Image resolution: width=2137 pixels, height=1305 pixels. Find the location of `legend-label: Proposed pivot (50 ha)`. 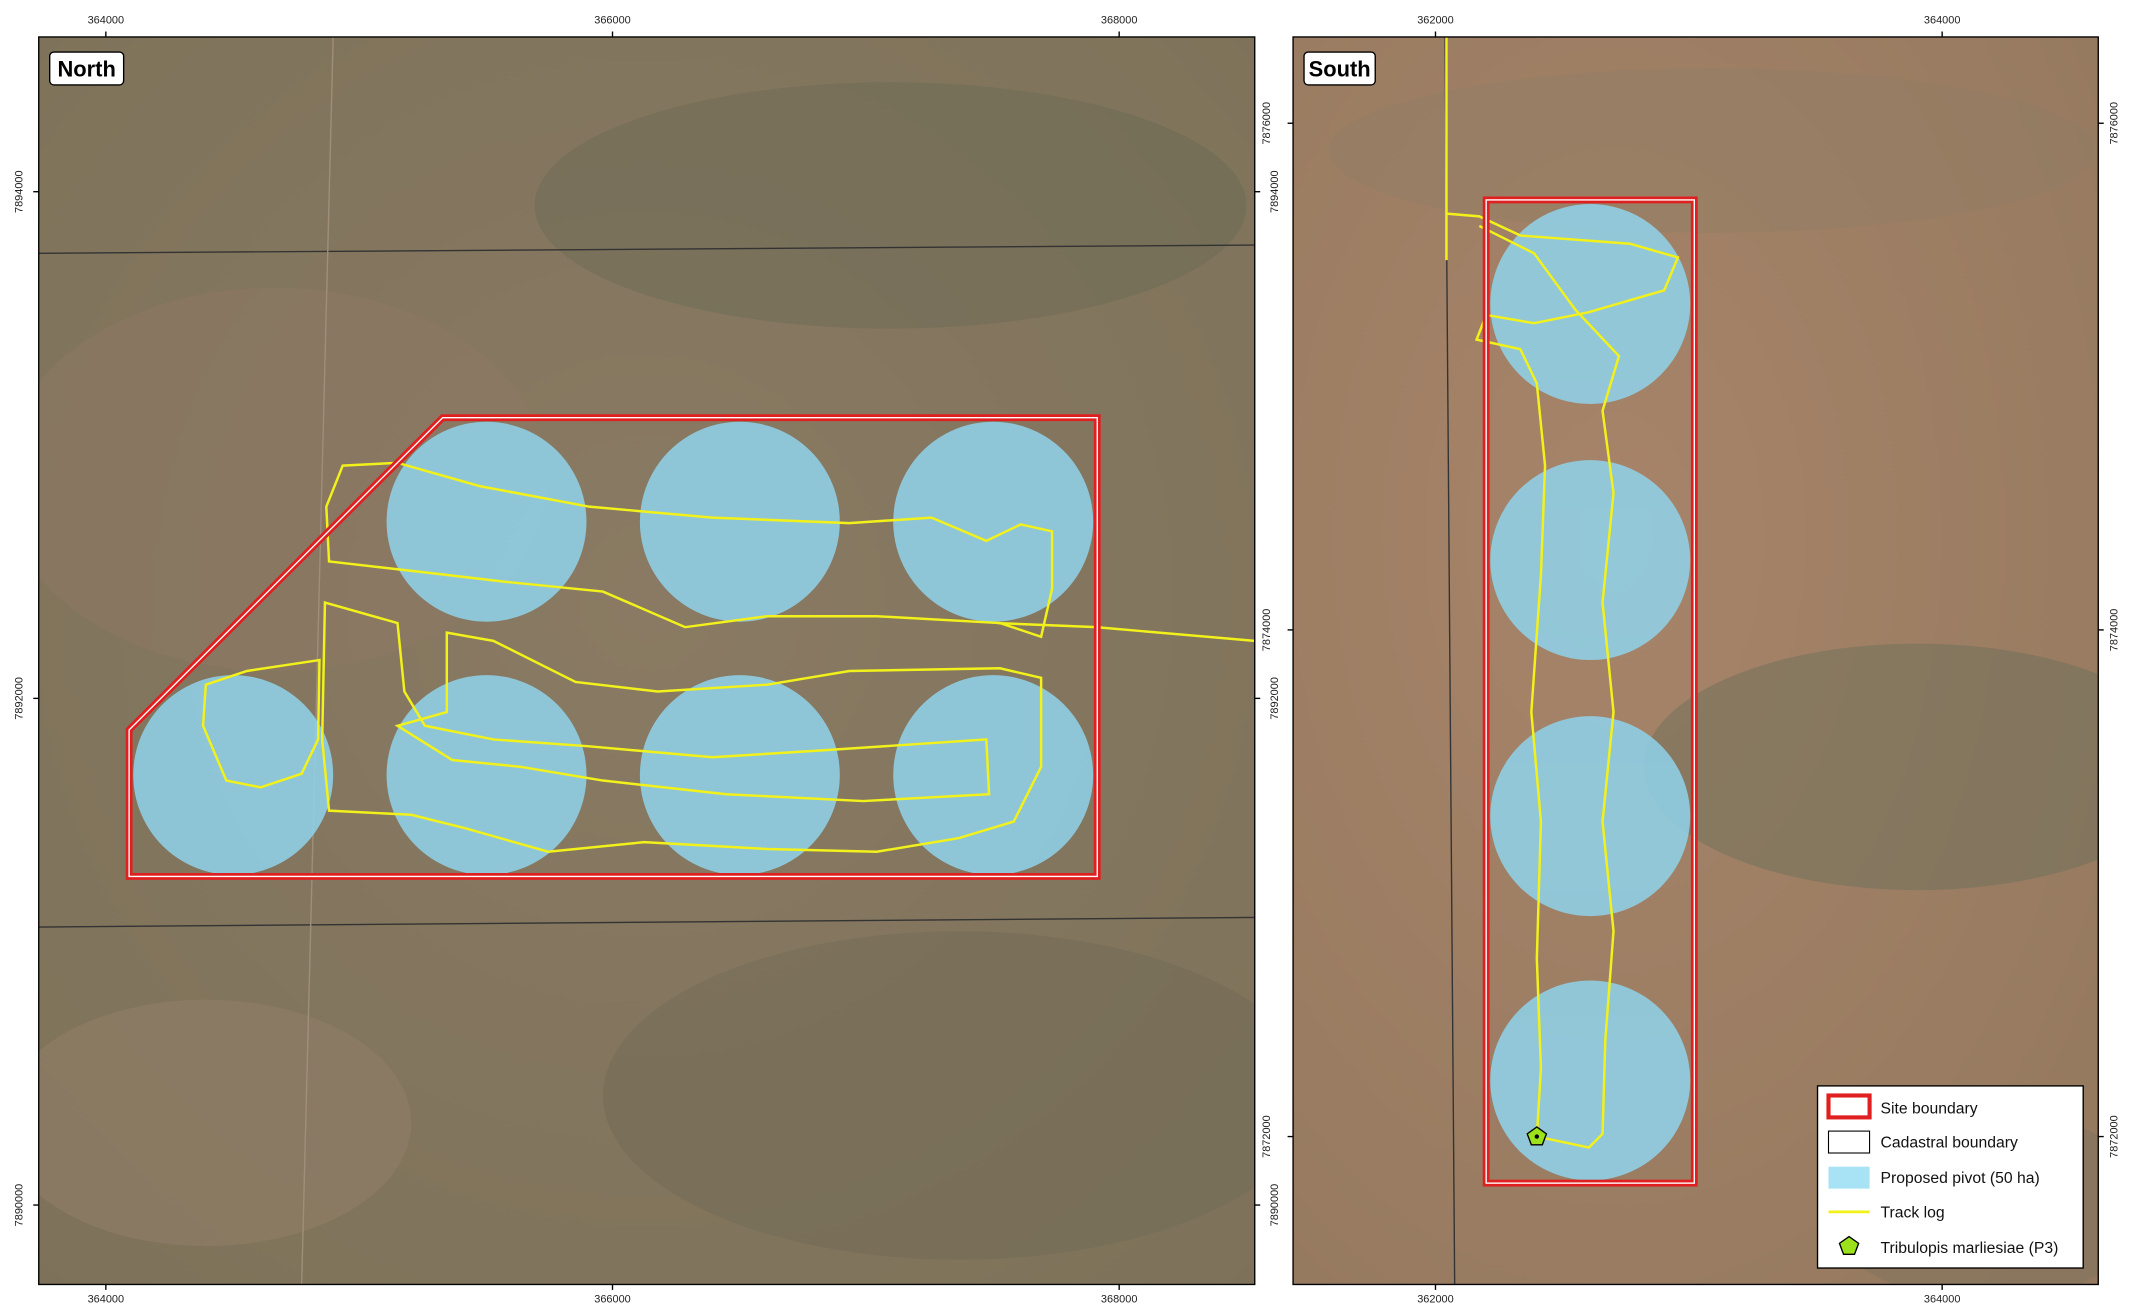

legend-label: Proposed pivot (50 ha) is located at coordinates (1960, 1178).